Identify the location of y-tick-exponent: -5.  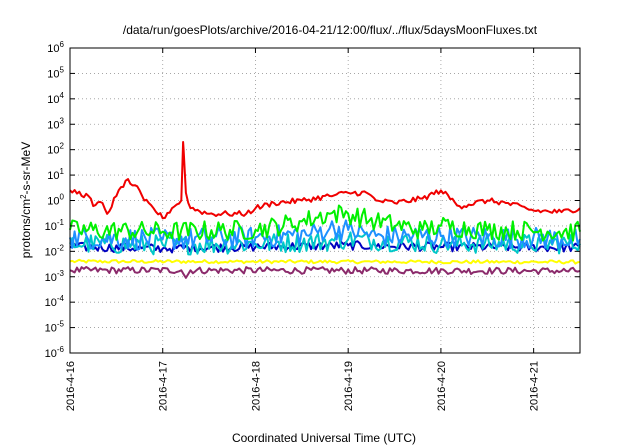
(61, 324).